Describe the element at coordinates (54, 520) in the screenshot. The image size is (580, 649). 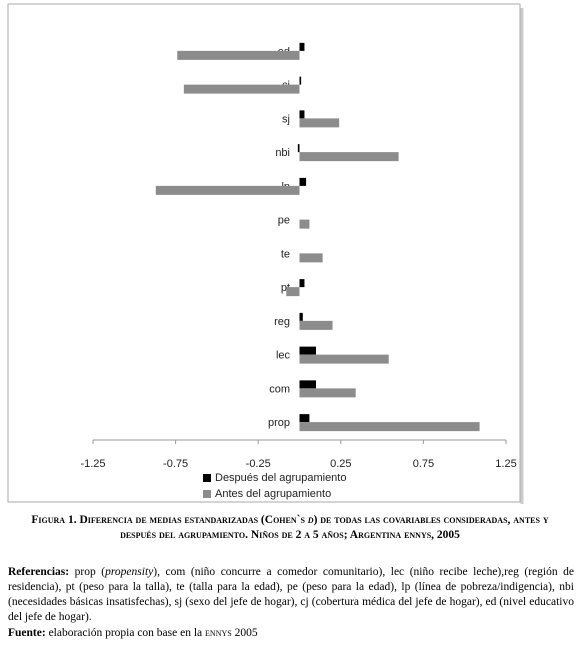
I see `caption-label: Figura 1.` at that location.